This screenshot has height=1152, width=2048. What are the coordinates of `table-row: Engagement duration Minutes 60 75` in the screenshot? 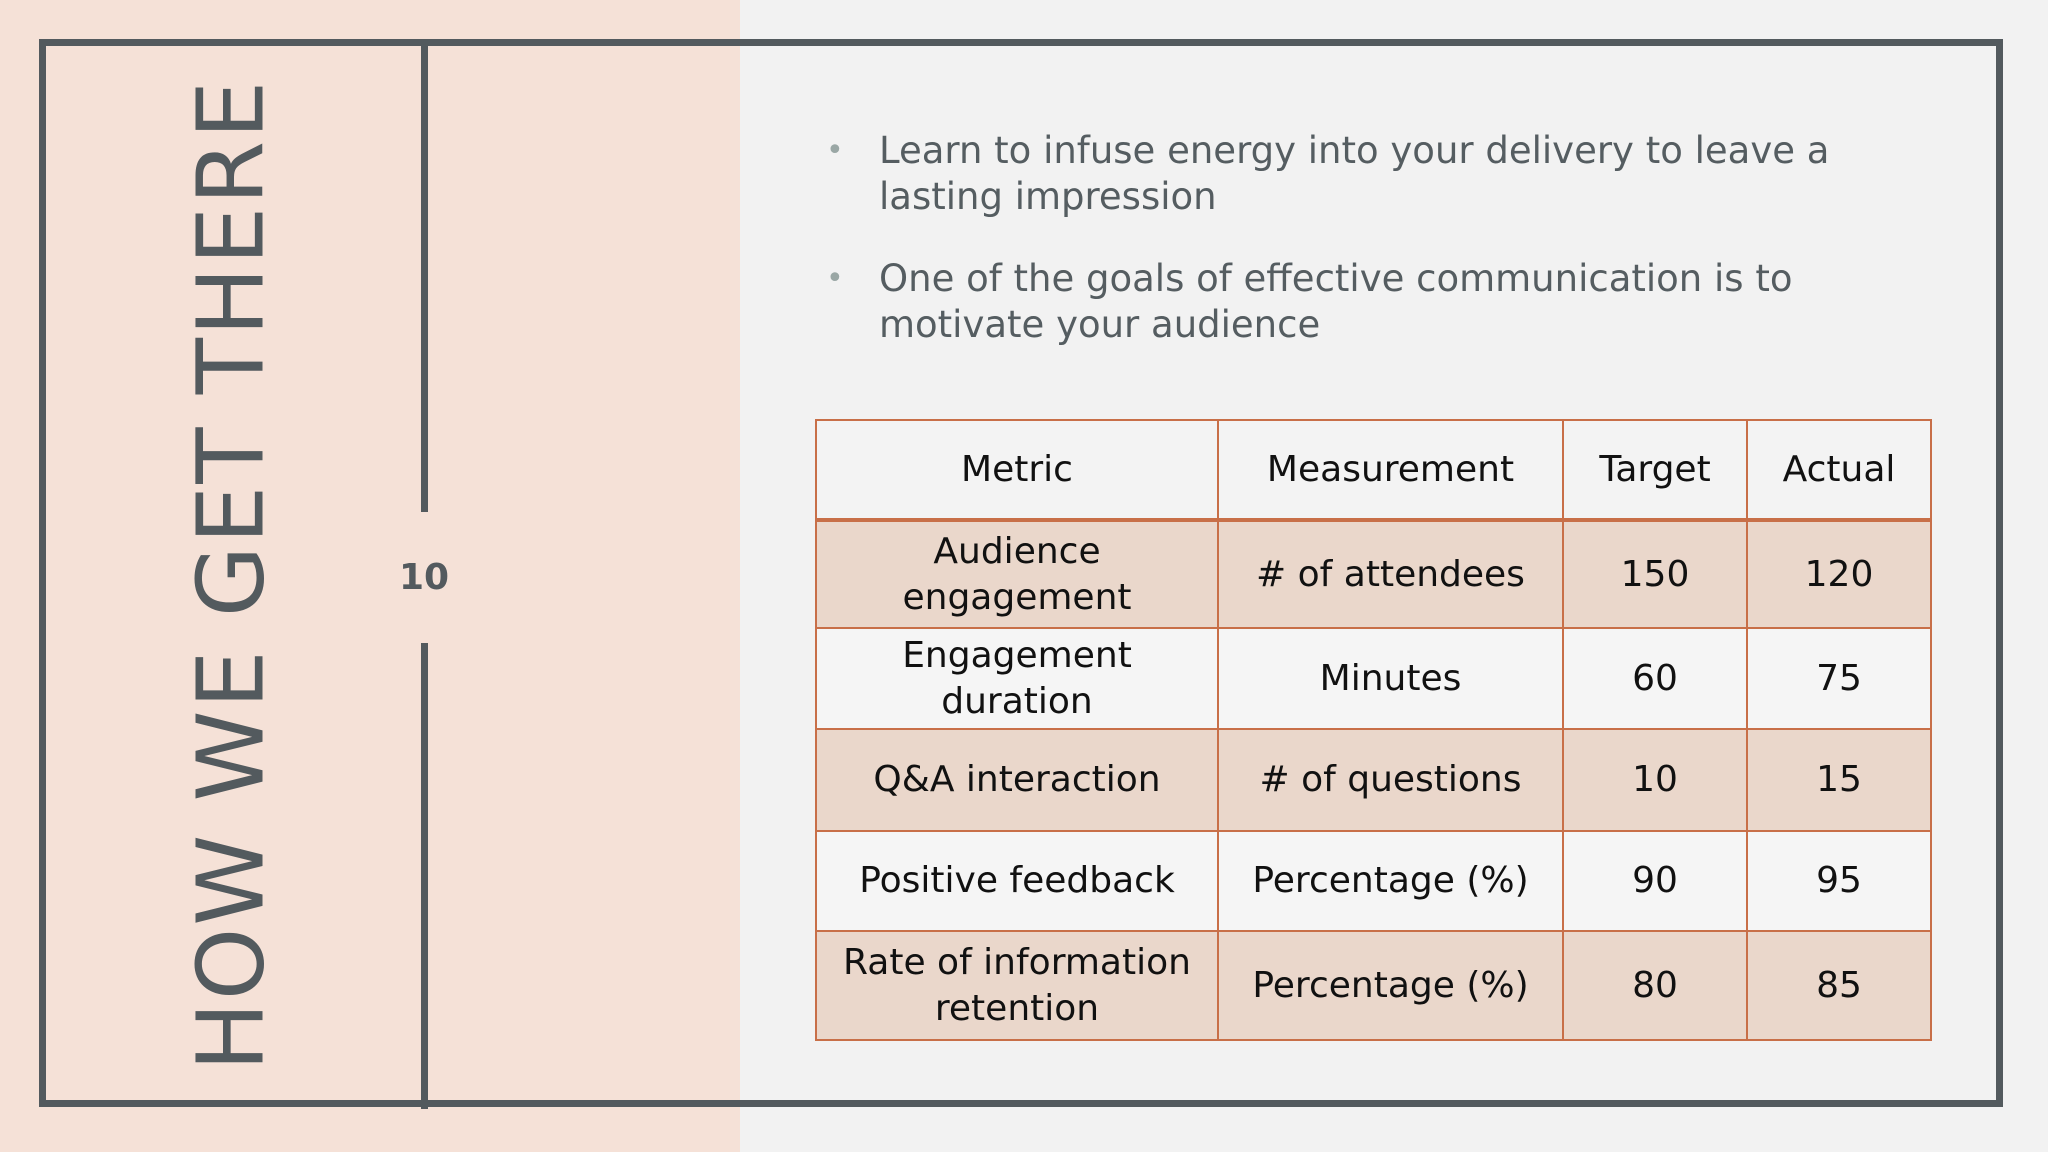 It's located at (1373, 678).